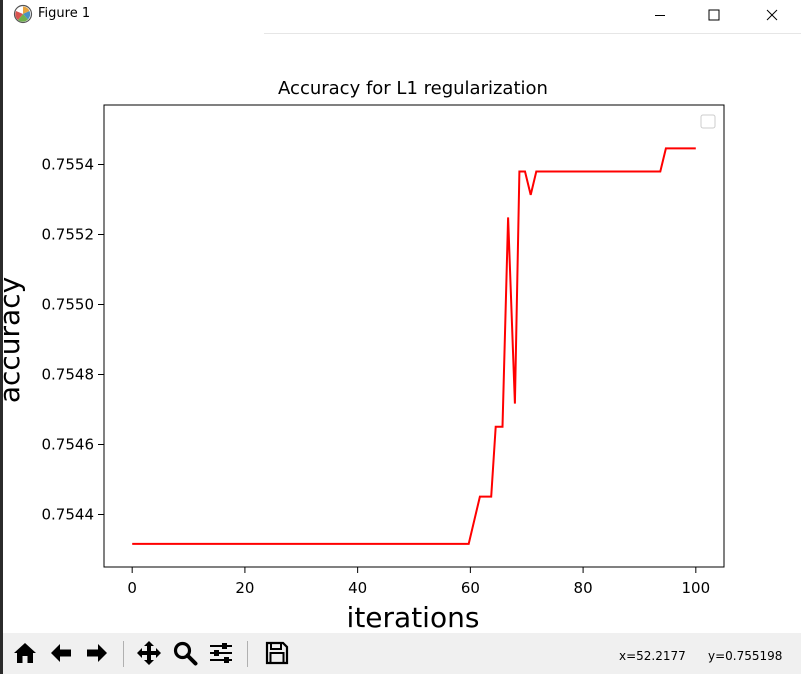  Describe the element at coordinates (64, 13) in the screenshot. I see `window-title: Figure 1` at that location.